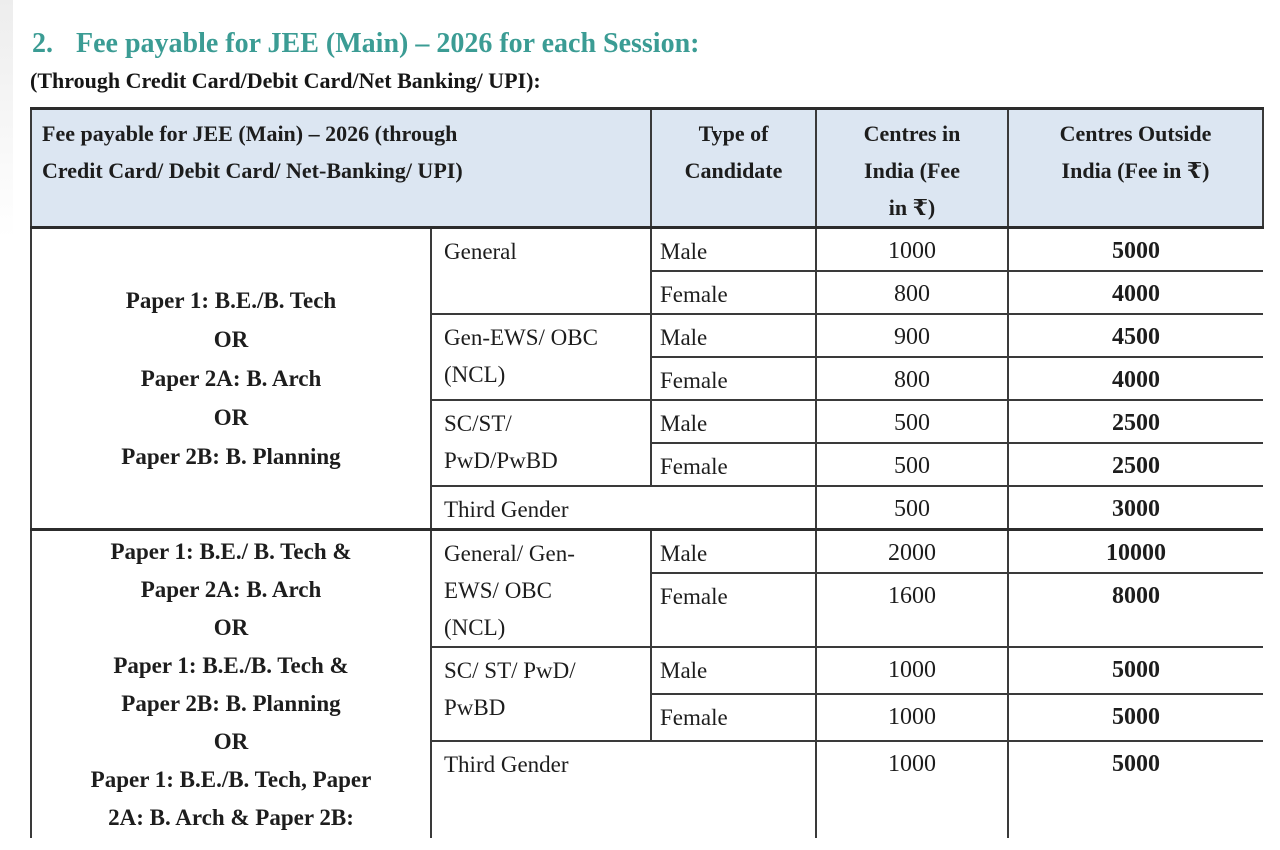  Describe the element at coordinates (231, 551) in the screenshot. I see `paper-line: Paper 1: B.E./ B. Tech &` at that location.